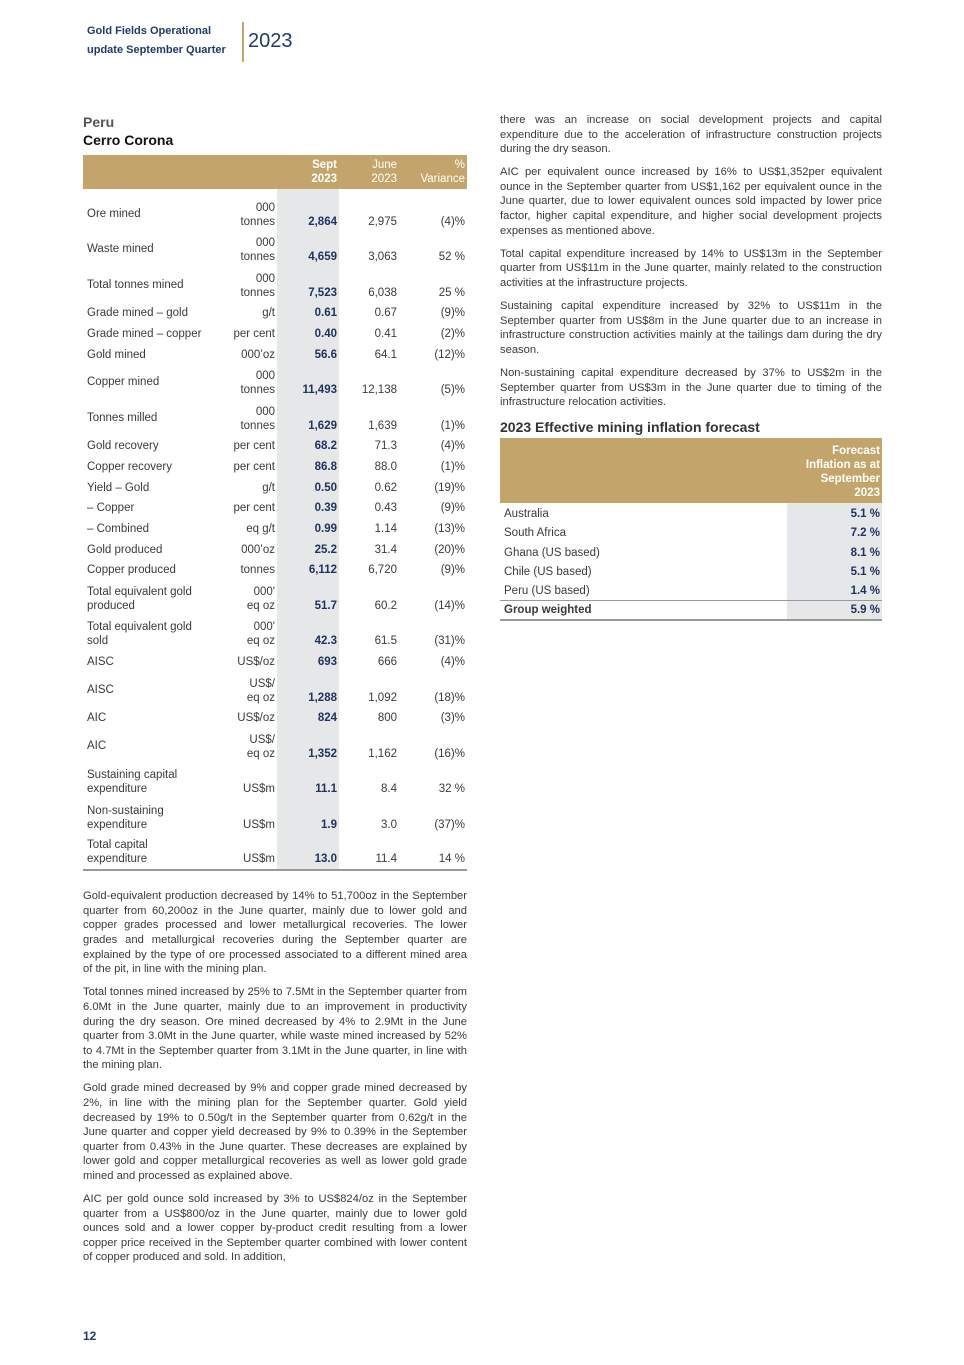 The image size is (964, 1365). Describe the element at coordinates (451, 789) in the screenshot. I see `variance-value: 32 %` at that location.